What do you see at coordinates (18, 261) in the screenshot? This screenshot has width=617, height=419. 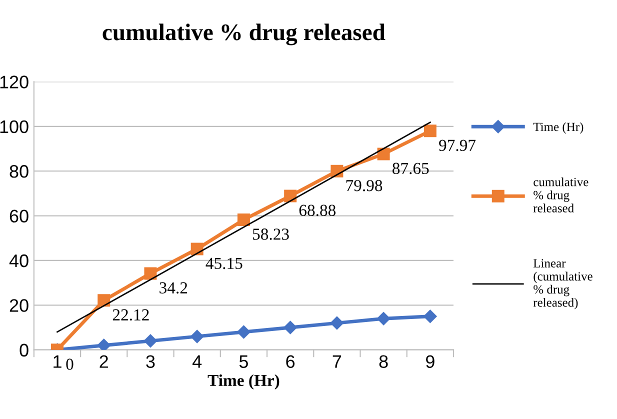 I see `y-tick-label: 40` at bounding box center [18, 261].